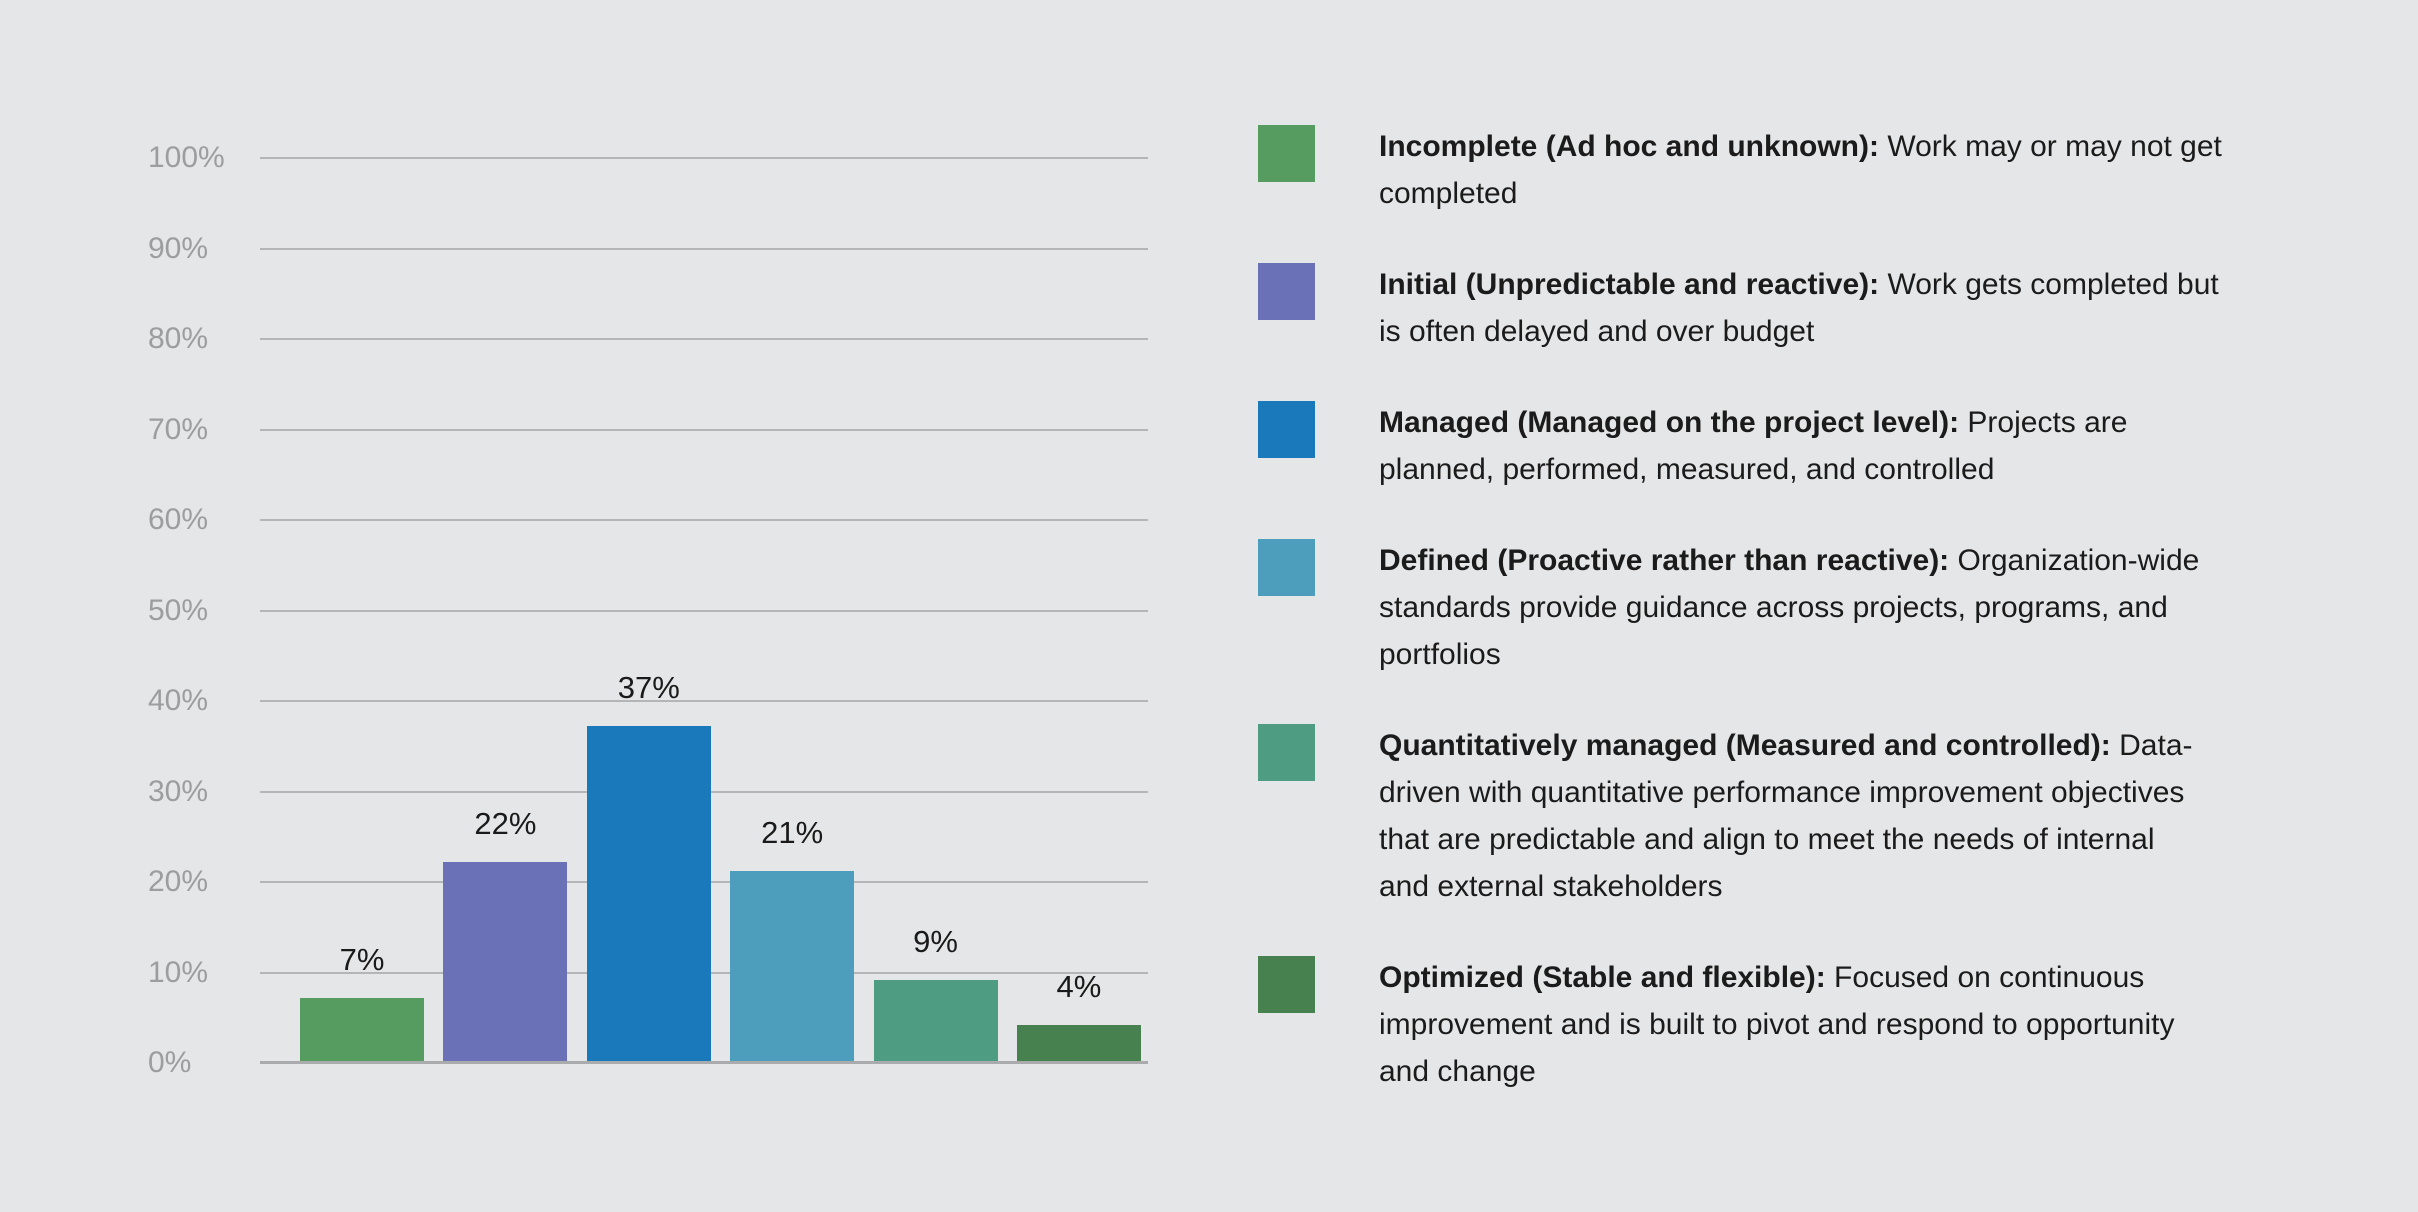  Describe the element at coordinates (178, 972) in the screenshot. I see `y-axis-tick-label: 10%` at that location.